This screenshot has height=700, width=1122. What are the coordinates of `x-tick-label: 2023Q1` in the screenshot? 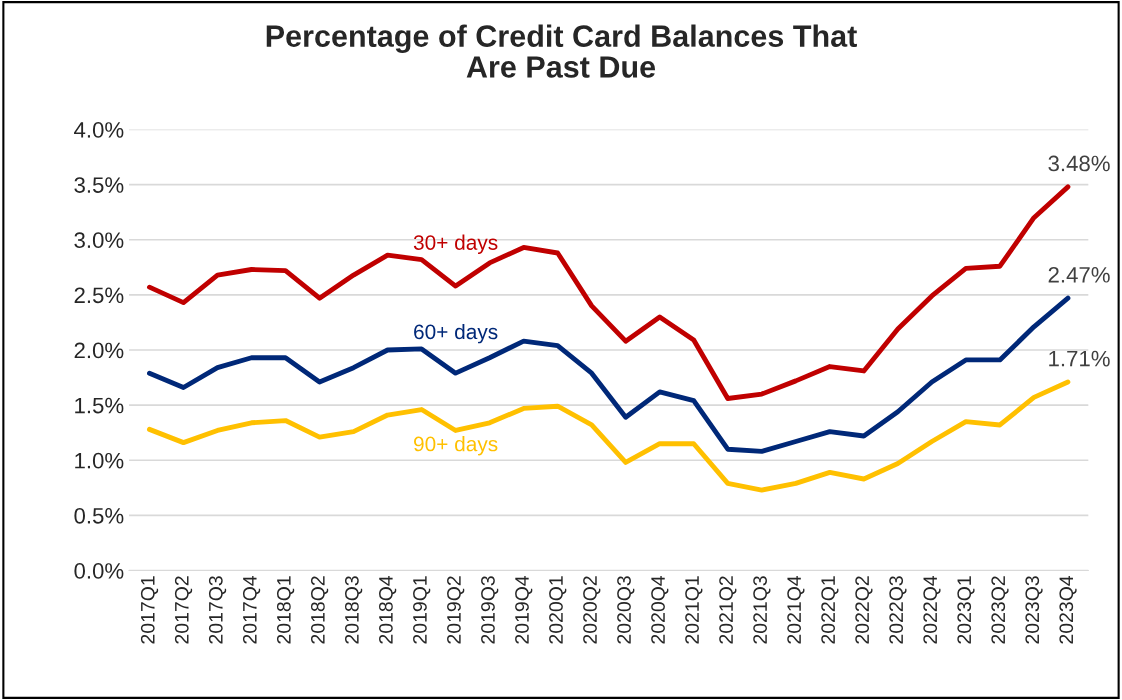 It's located at (966, 610).